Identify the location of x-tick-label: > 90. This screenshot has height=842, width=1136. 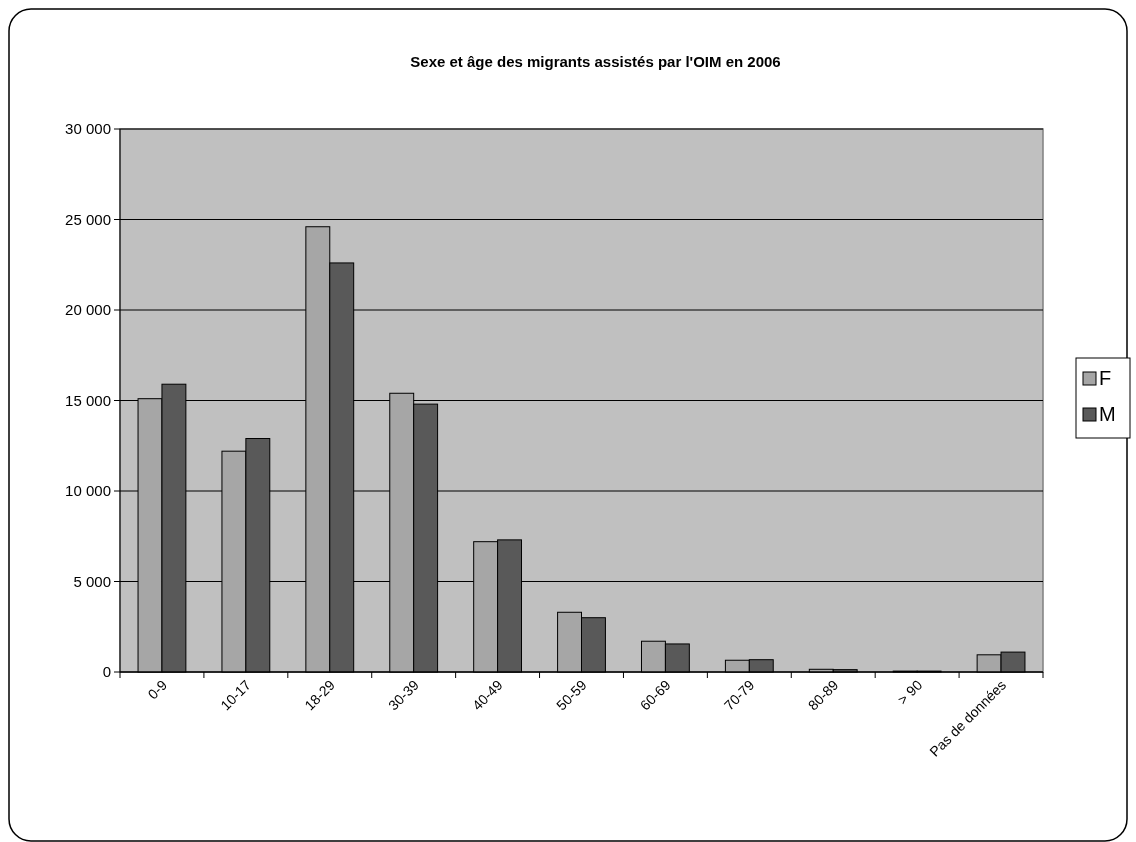
(910, 692).